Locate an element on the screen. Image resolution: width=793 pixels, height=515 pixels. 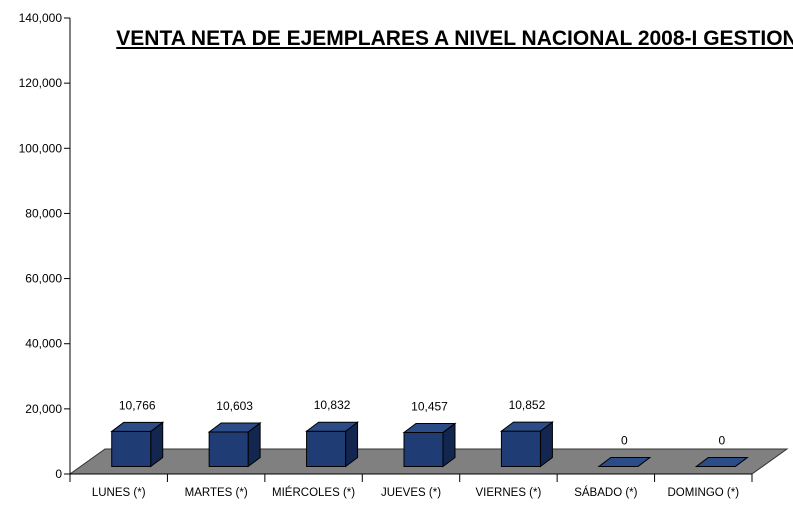
y-tick-label: 0 is located at coordinates (58, 474).